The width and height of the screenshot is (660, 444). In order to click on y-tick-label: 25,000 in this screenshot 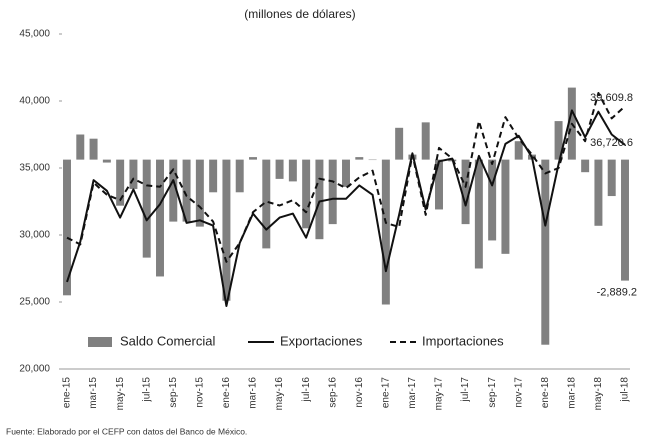, I will do `click(34, 302)`.